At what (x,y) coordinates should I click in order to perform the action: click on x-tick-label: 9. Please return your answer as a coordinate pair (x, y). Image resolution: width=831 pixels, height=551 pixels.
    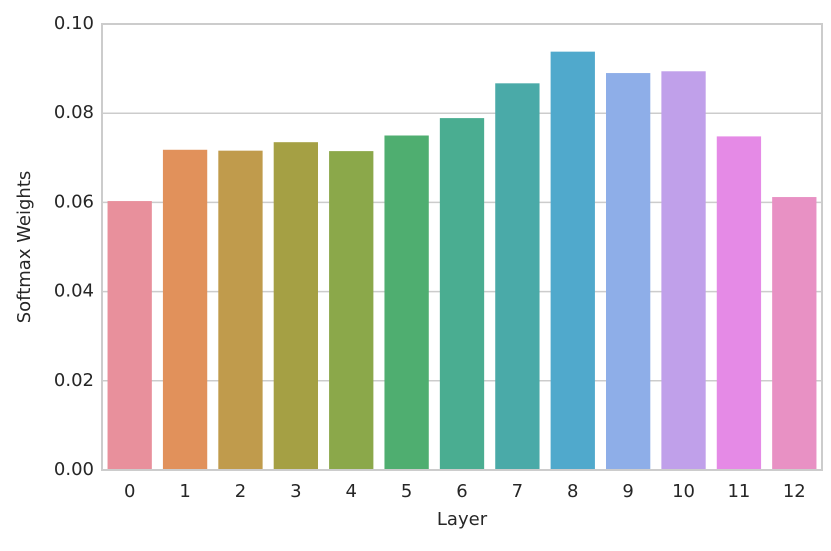
    Looking at the image, I should click on (627, 491).